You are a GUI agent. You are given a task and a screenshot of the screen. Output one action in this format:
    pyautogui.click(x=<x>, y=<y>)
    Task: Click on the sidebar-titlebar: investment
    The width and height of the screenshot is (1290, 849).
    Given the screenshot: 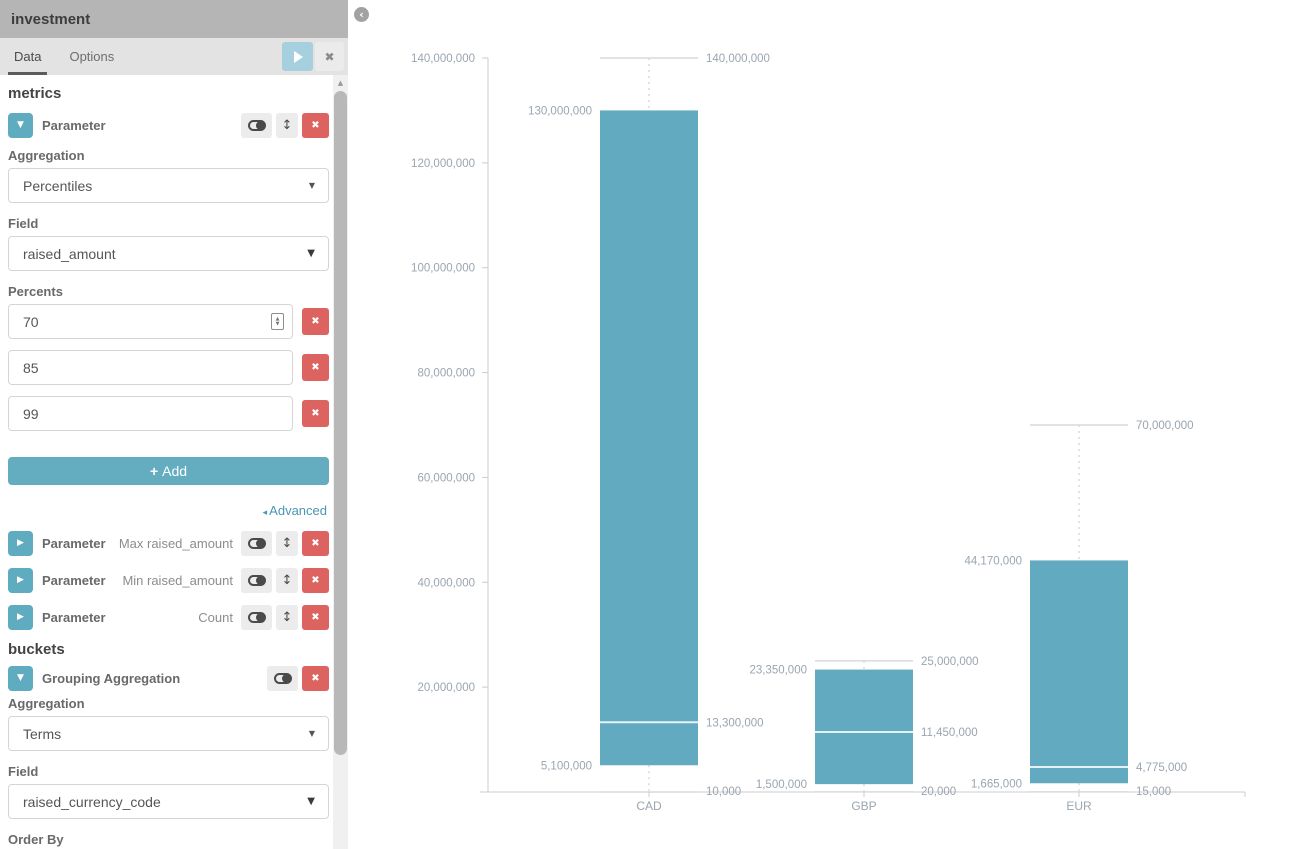 What is the action you would take?
    pyautogui.click(x=174, y=19)
    